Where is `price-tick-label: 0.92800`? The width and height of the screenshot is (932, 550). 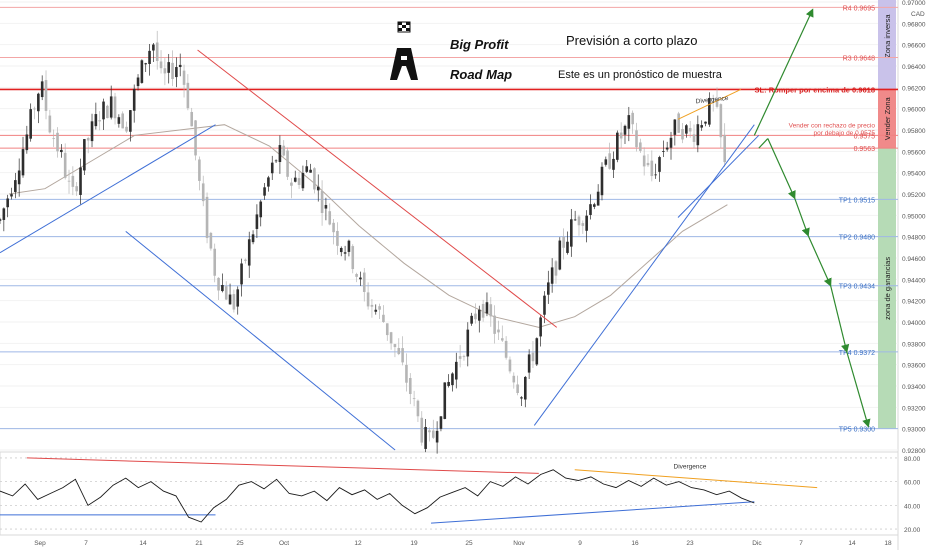 price-tick-label: 0.92800 is located at coordinates (914, 451).